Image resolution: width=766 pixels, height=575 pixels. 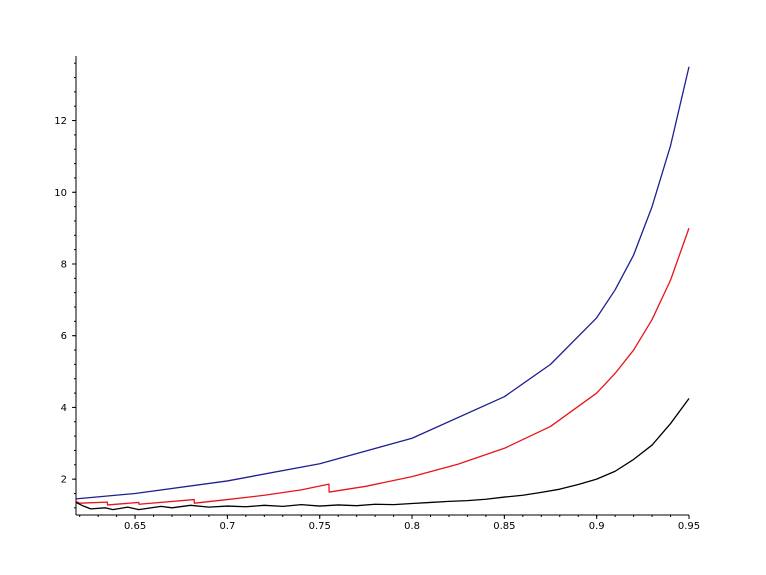 I want to click on x-tick-label: 0.9, so click(x=597, y=526).